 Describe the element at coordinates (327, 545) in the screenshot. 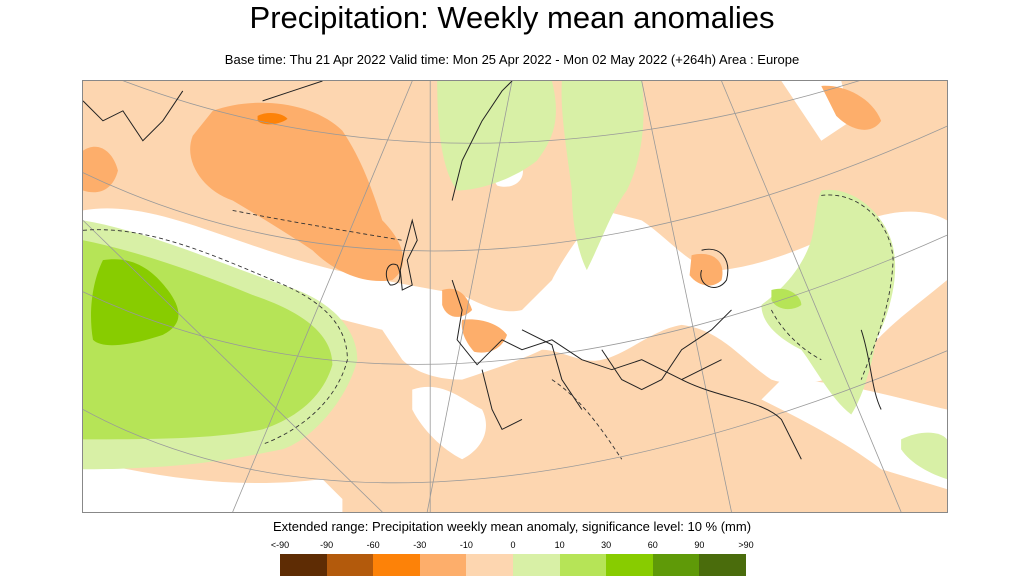

I see `legend-label: -90` at that location.